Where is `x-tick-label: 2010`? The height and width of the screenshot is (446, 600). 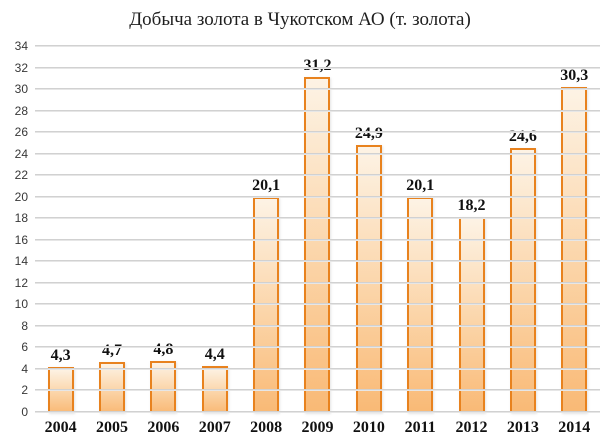
x-tick-label: 2010 is located at coordinates (368, 427).